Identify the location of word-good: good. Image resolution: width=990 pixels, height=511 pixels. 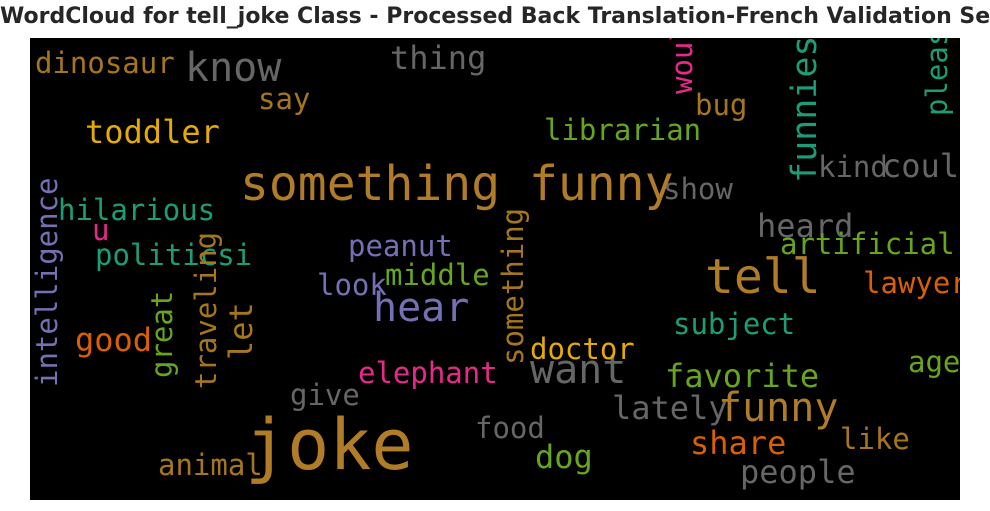
(114, 340).